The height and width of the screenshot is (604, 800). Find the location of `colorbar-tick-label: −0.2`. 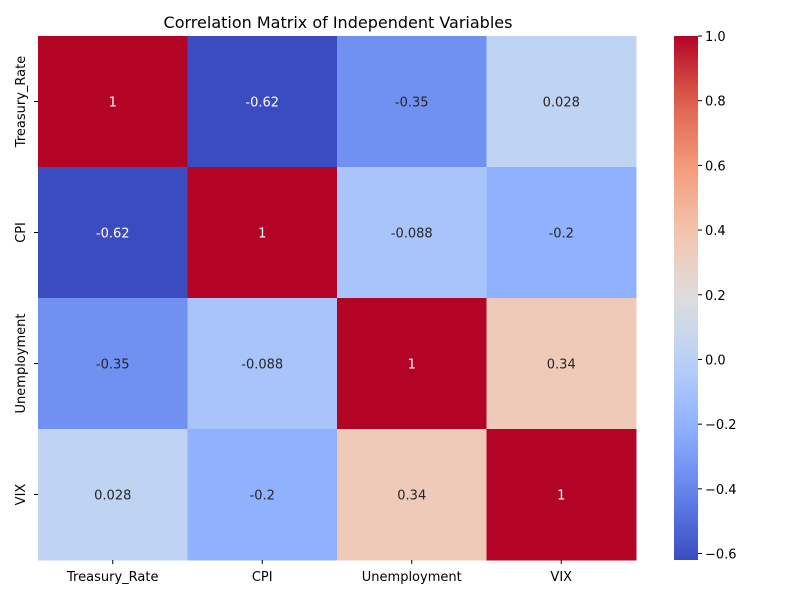

colorbar-tick-label: −0.2 is located at coordinates (721, 425).